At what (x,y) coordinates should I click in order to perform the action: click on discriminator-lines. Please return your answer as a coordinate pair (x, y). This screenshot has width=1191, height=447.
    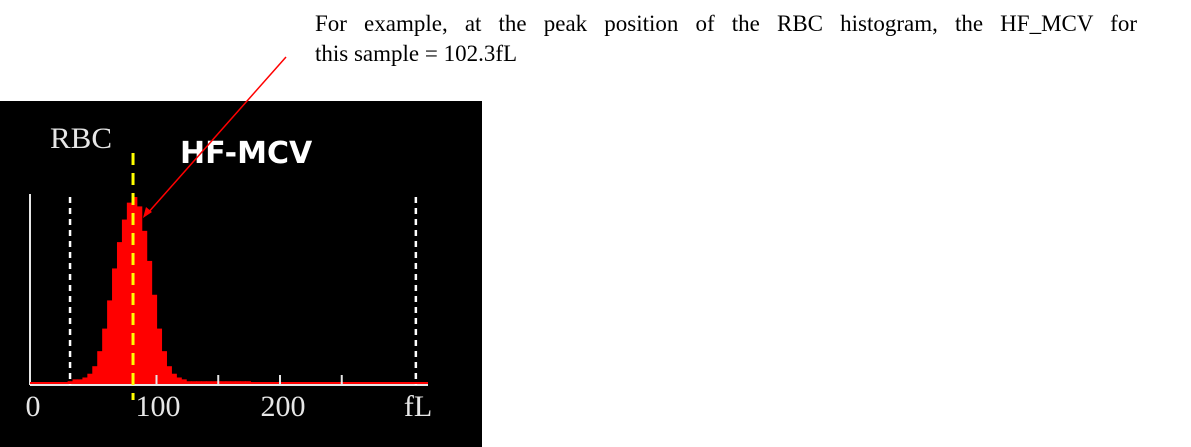
    Looking at the image, I should click on (243, 291).